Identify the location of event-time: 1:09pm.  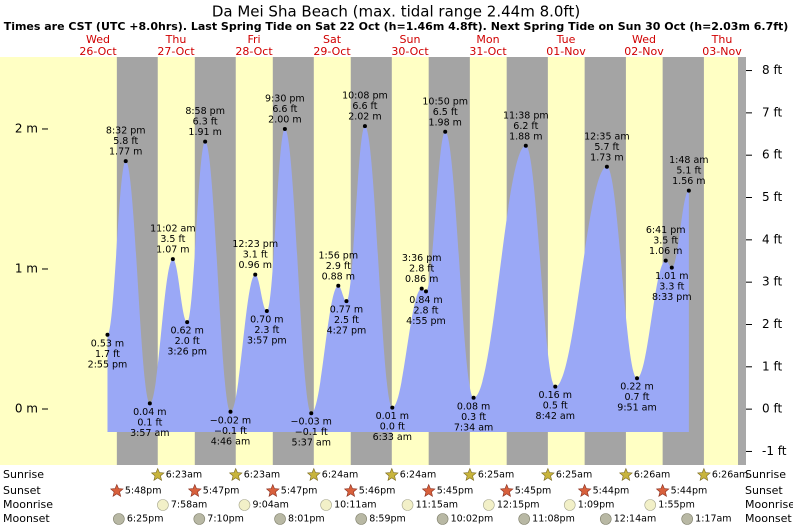
(596, 505).